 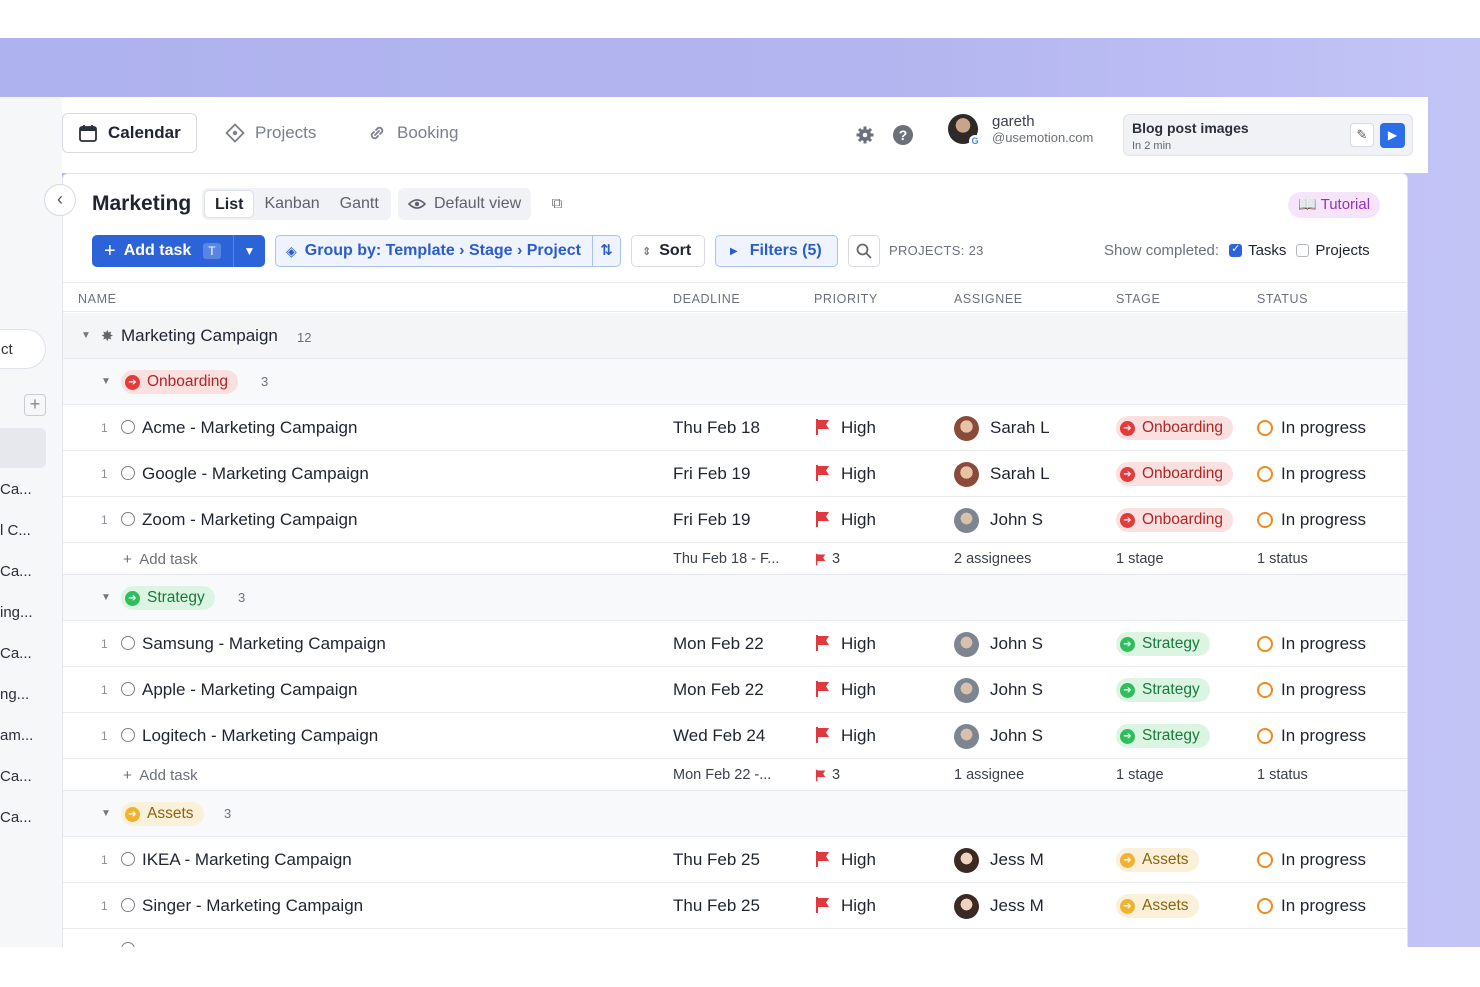 I want to click on column-stage: STAGE, so click(x=1138, y=299).